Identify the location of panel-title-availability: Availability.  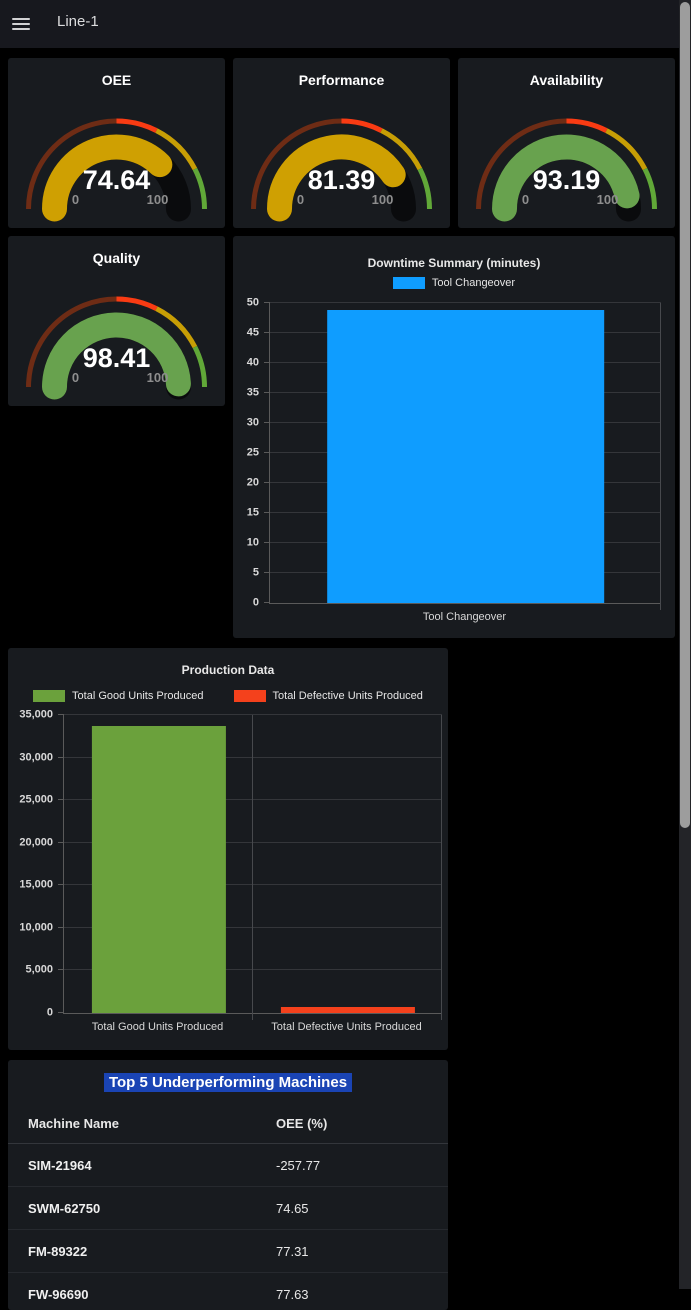
(566, 80).